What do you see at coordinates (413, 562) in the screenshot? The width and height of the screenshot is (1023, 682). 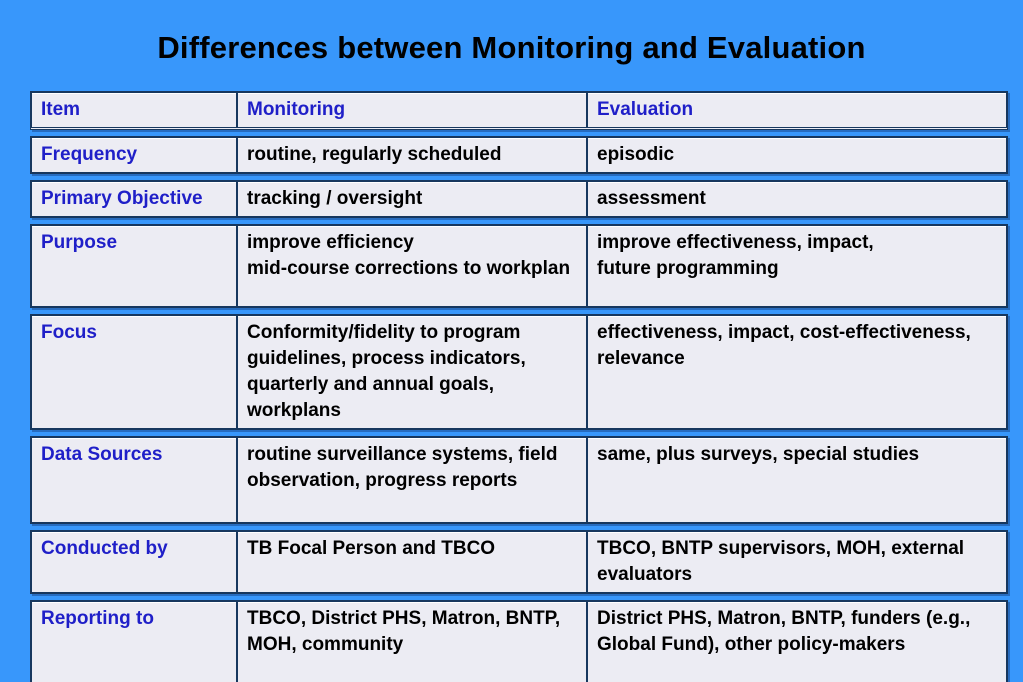 I see `monitoring-cell: TB Focal Person and TBCO` at bounding box center [413, 562].